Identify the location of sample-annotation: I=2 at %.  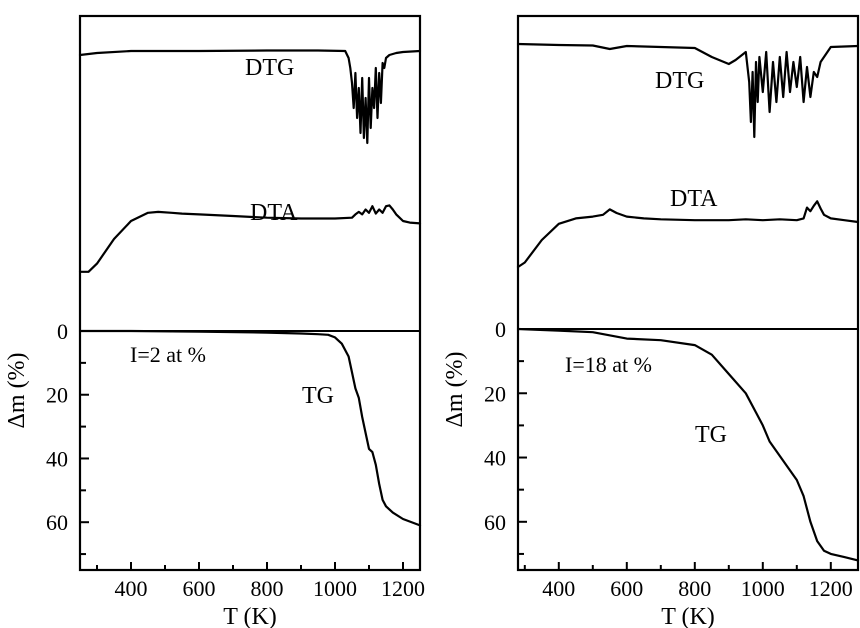
(168, 354).